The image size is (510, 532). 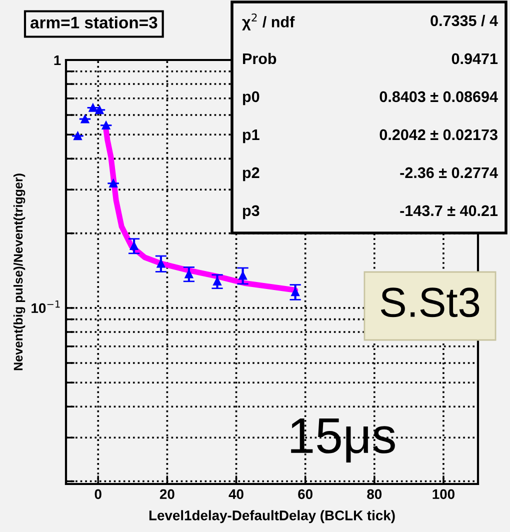 What do you see at coordinates (449, 210) in the screenshot?
I see `annotation: -143.7 ± 40.21` at bounding box center [449, 210].